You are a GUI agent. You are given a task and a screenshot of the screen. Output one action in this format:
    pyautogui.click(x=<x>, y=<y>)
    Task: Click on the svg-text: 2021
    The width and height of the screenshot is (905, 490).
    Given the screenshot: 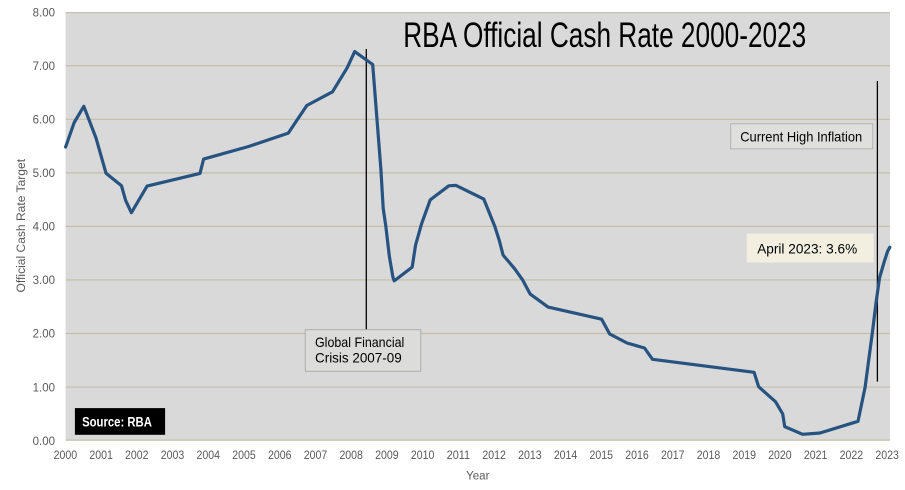 What is the action you would take?
    pyautogui.click(x=816, y=456)
    